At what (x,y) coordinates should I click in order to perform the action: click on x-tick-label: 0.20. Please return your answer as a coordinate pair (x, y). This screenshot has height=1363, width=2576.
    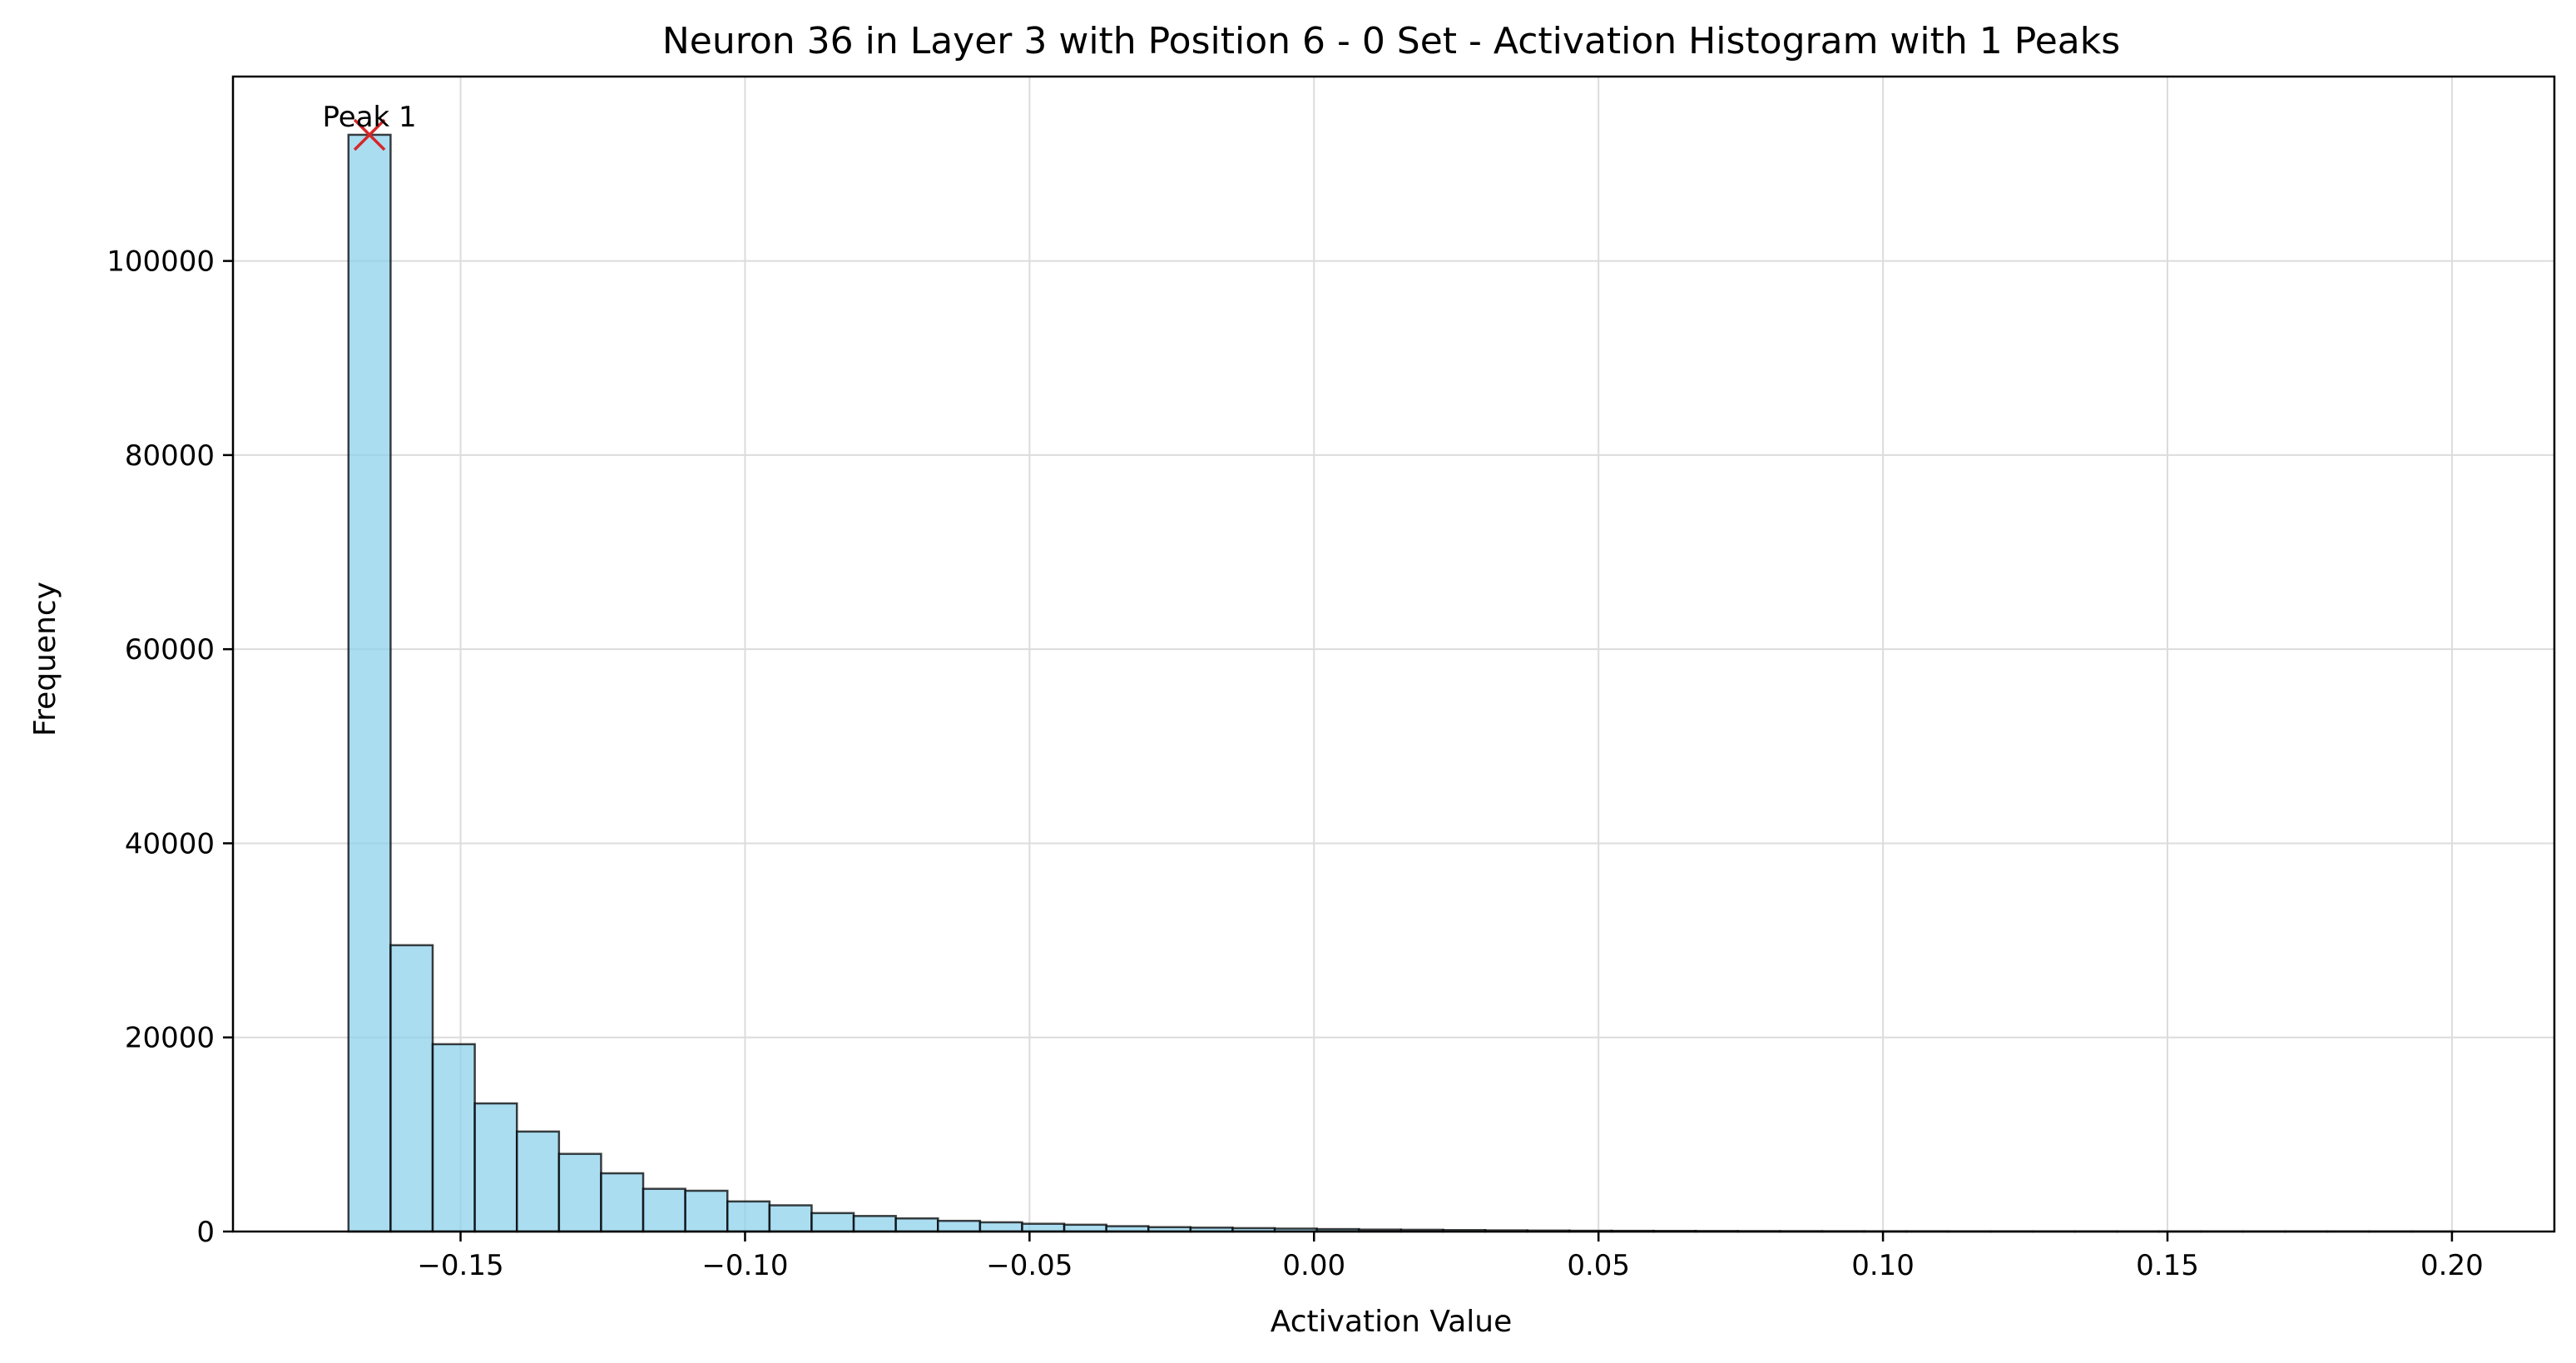
    Looking at the image, I should click on (2452, 1265).